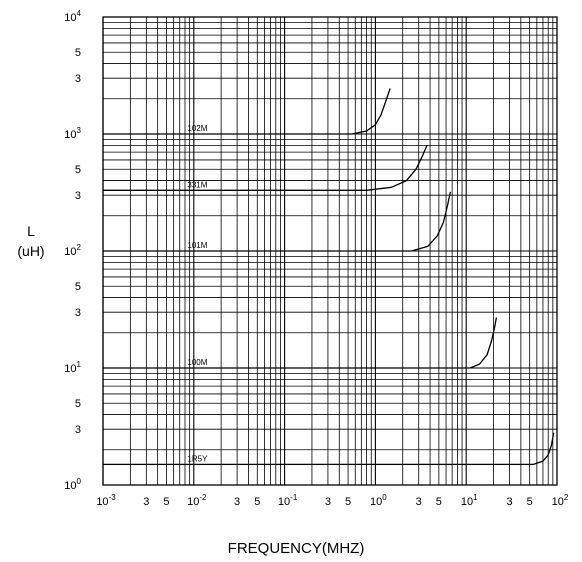 The width and height of the screenshot is (582, 562). Describe the element at coordinates (469, 500) in the screenshot. I see `x-tick-label: 10¹` at that location.